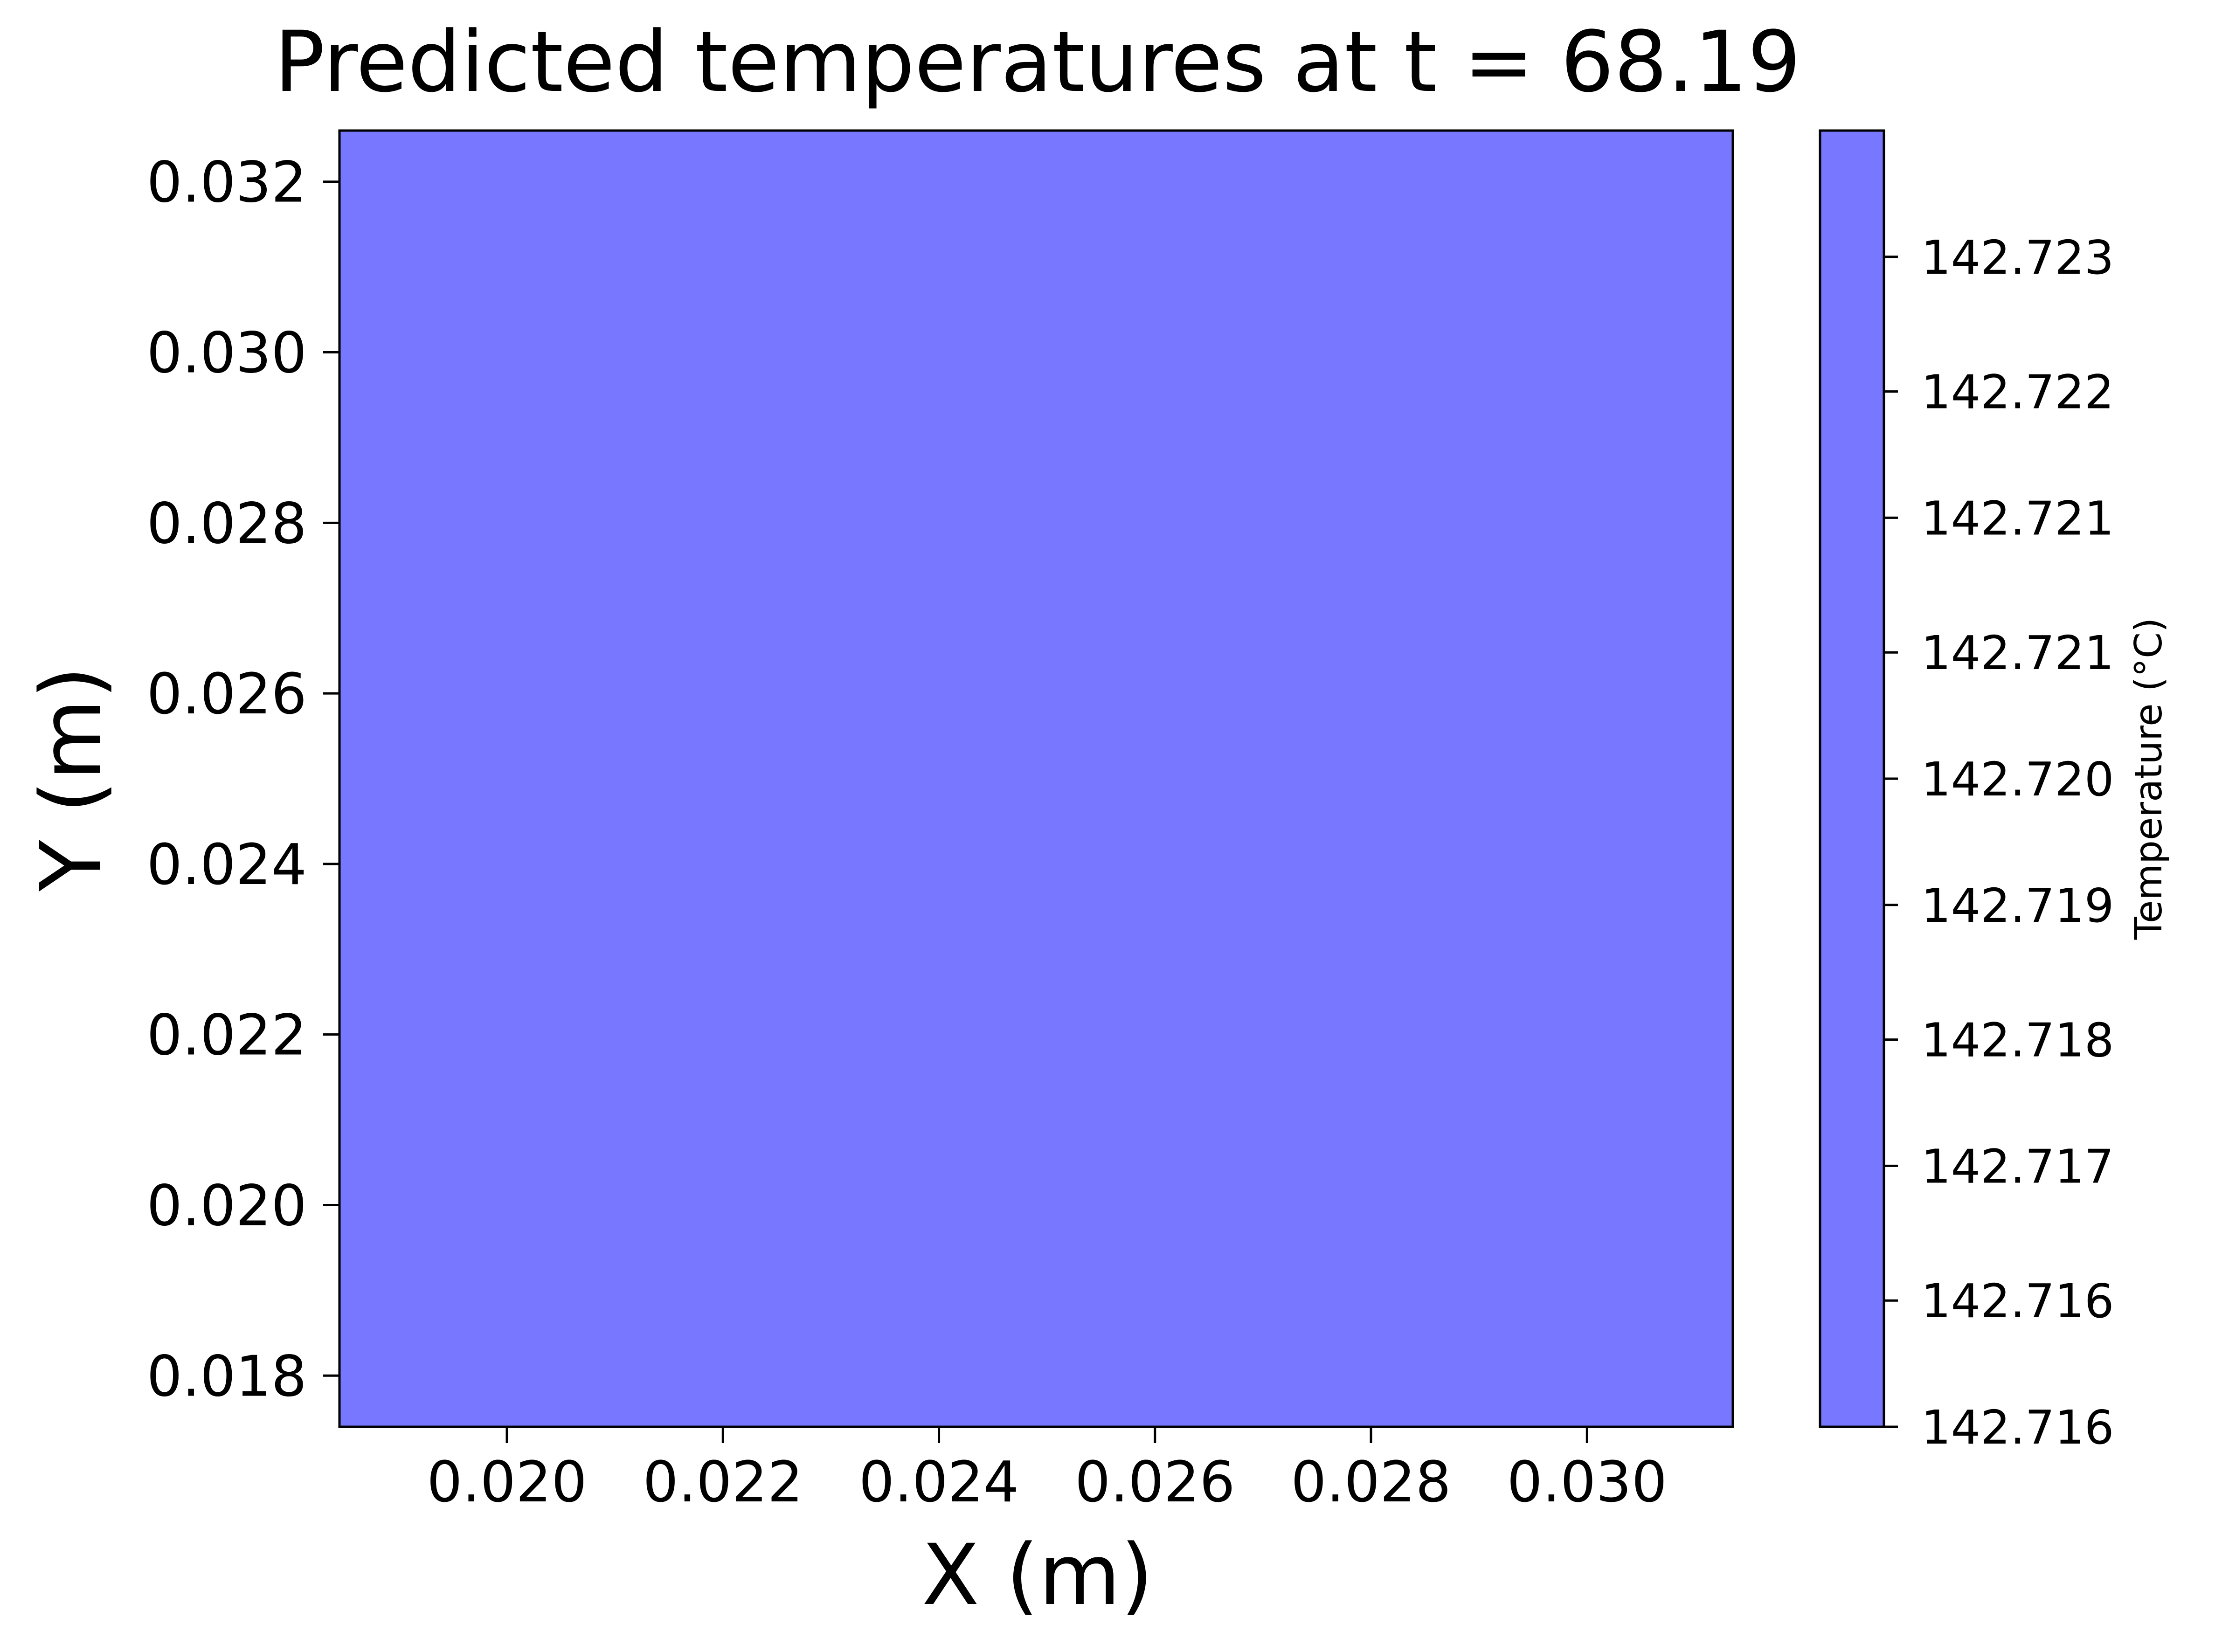 The width and height of the screenshot is (2215, 1652). What do you see at coordinates (939, 1482) in the screenshot?
I see `x-tick-label-2: 0.024` at bounding box center [939, 1482].